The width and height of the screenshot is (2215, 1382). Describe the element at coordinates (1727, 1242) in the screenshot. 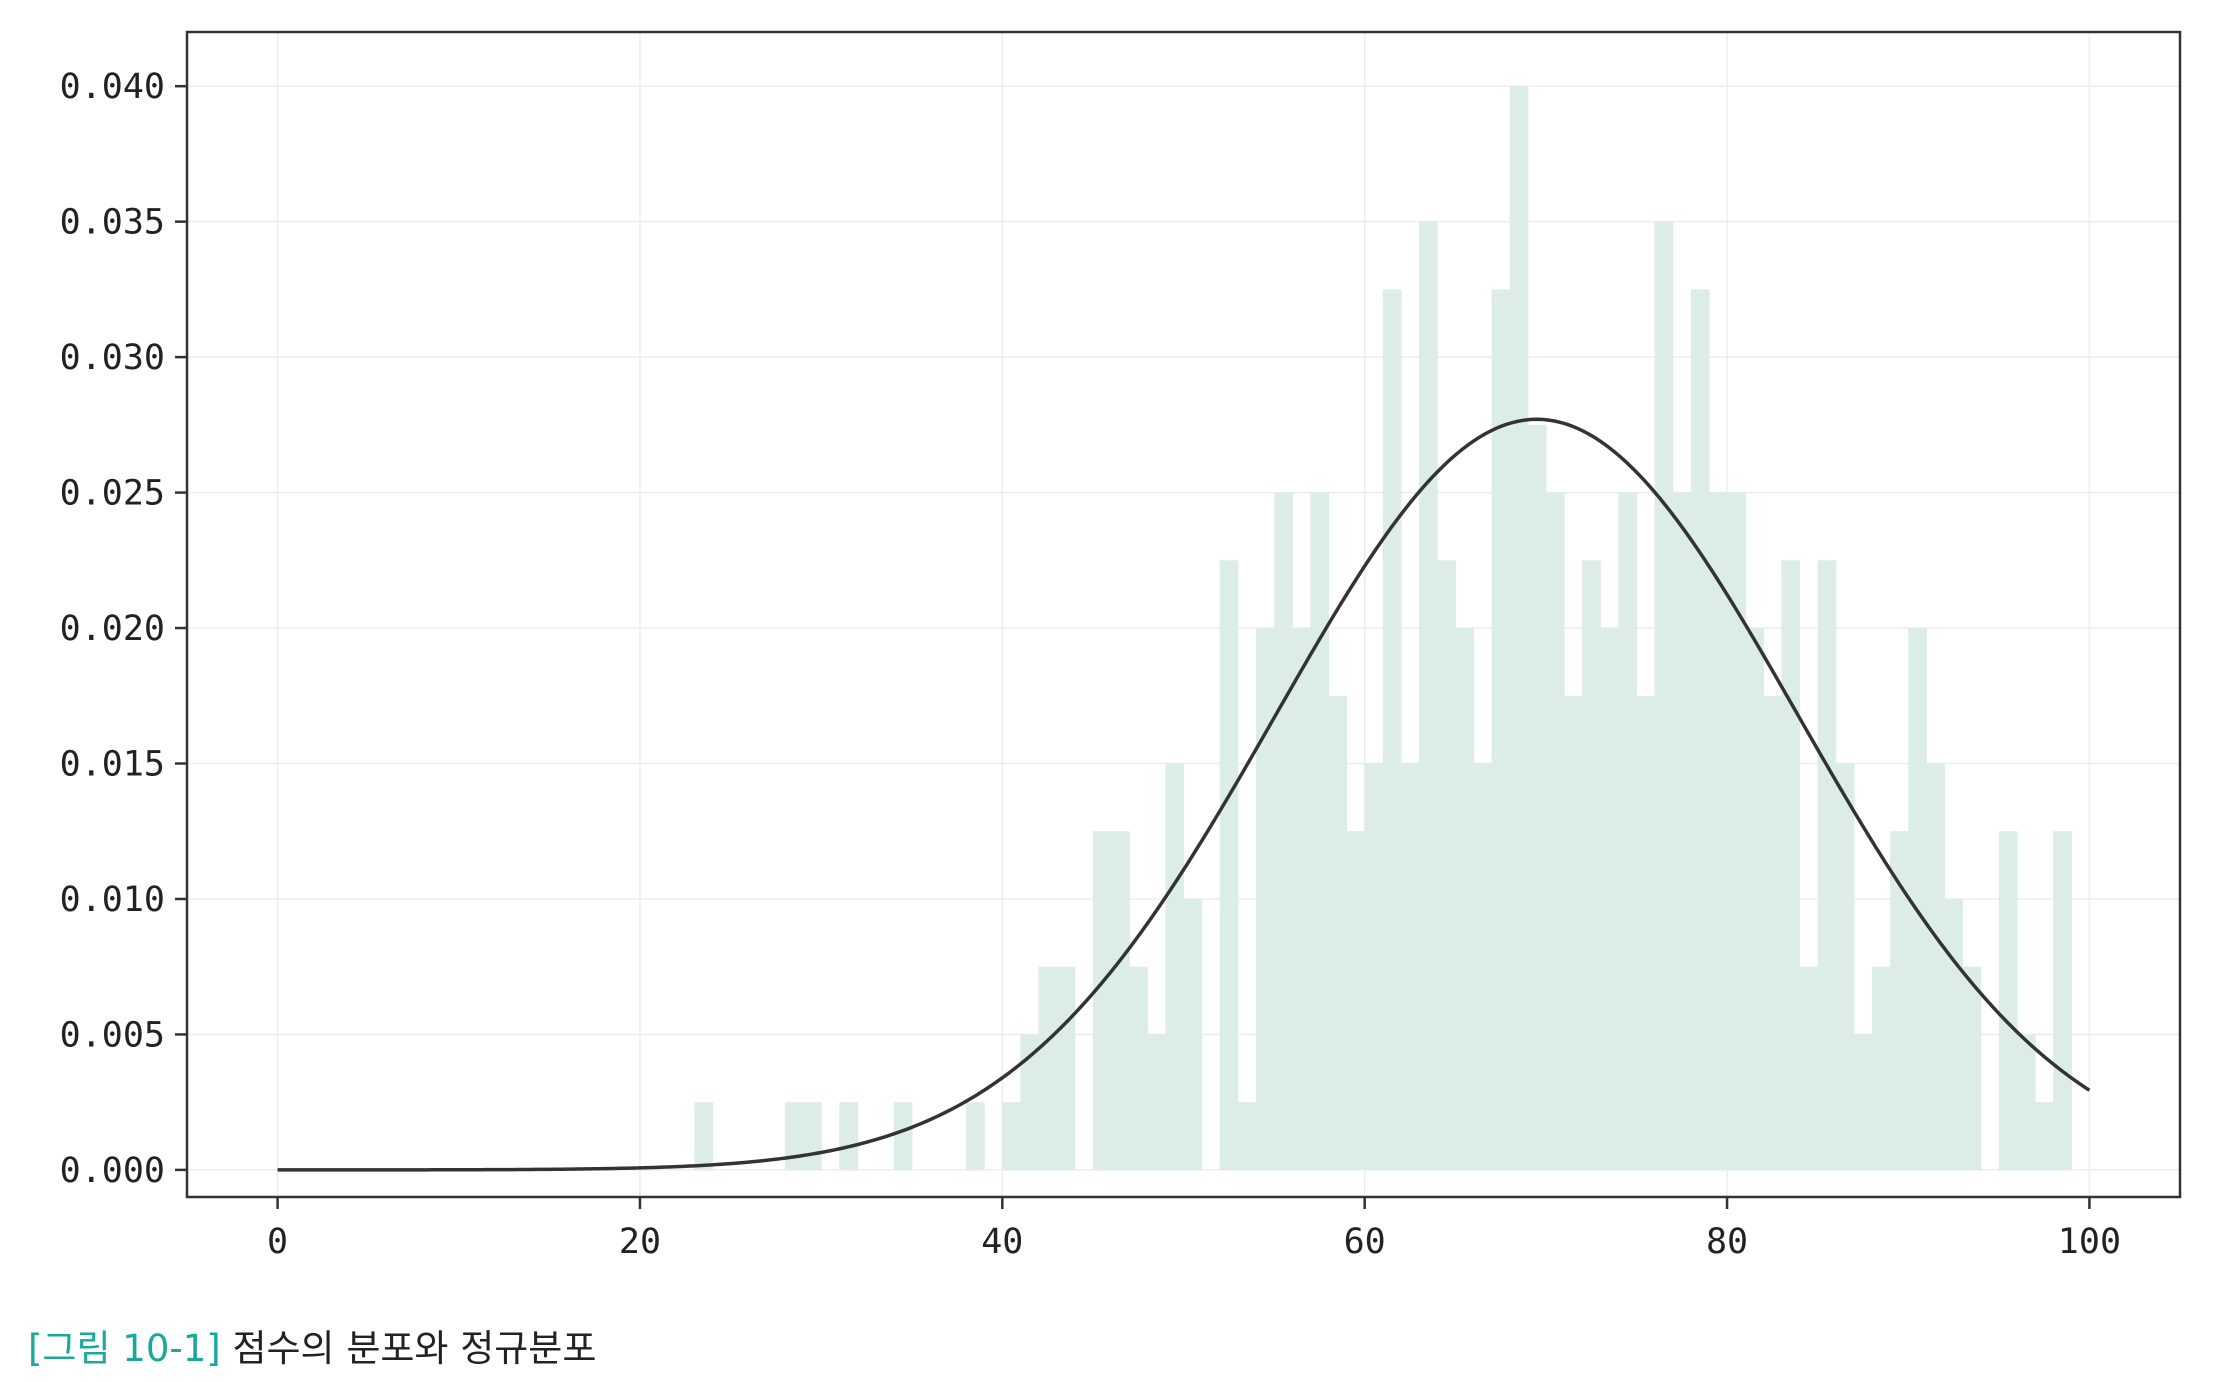

I see `x-tick-label: 80` at that location.